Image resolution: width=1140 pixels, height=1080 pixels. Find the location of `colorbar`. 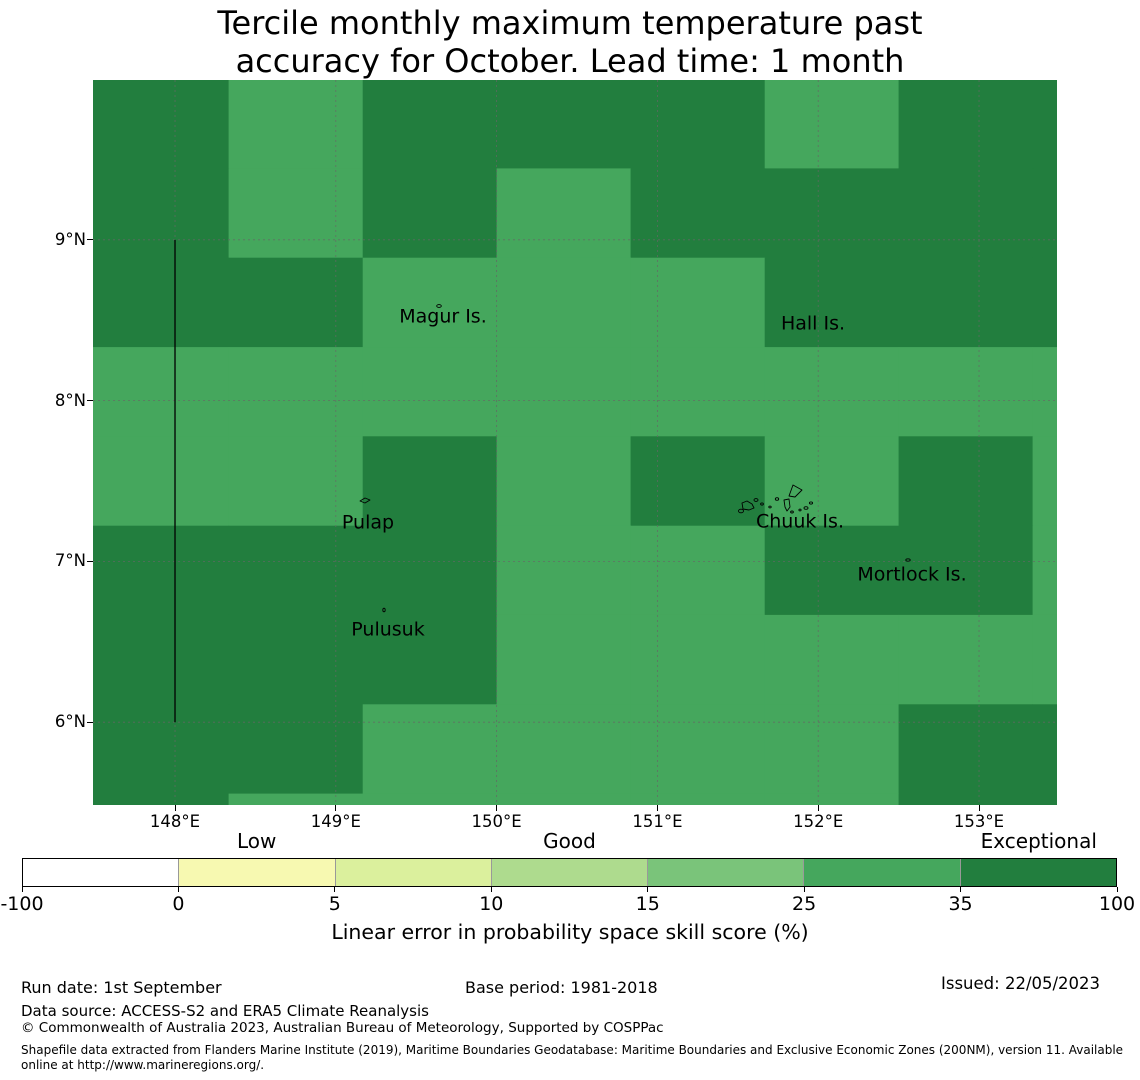

colorbar is located at coordinates (569, 872).